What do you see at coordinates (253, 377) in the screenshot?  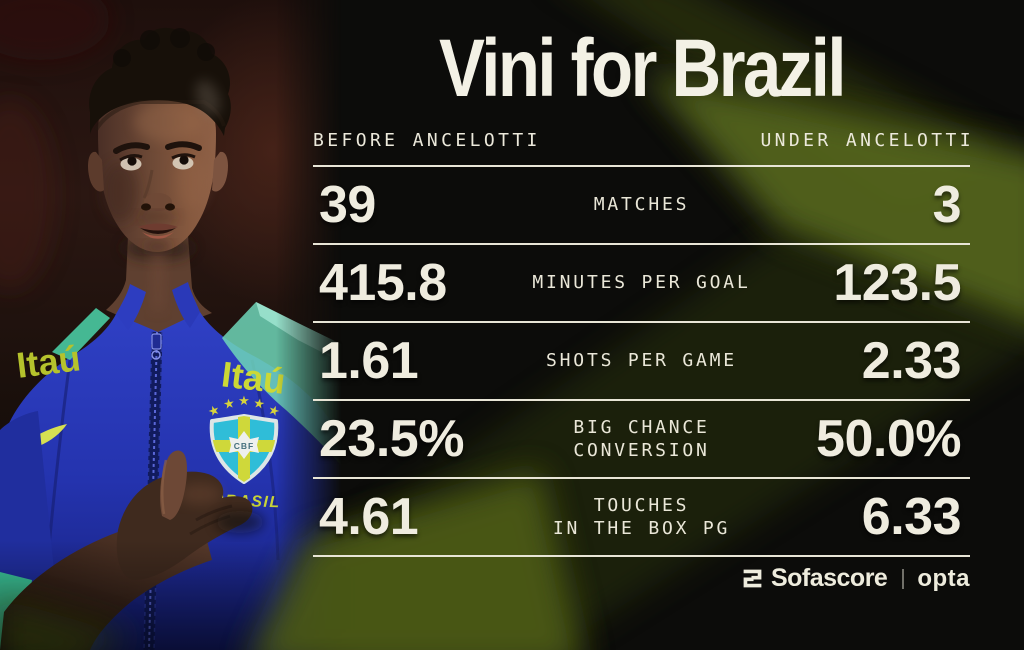 I see `sponsor-wordmark-right: Itaú` at bounding box center [253, 377].